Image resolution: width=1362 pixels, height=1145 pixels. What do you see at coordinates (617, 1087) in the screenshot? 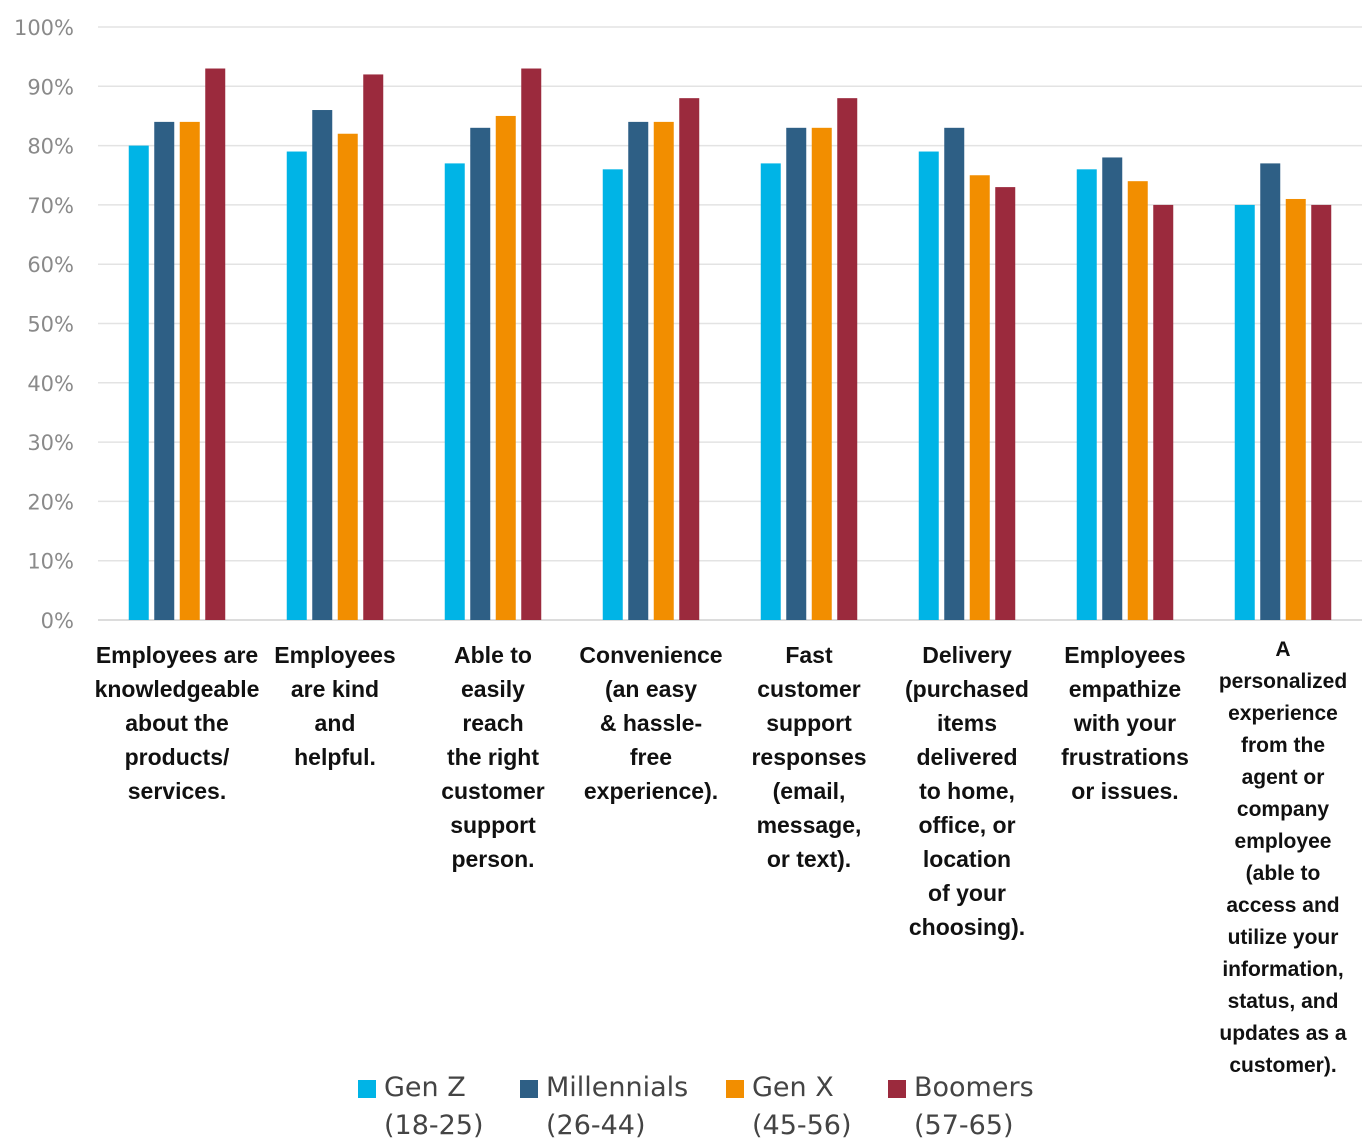
I see `legend-label-line: Millennials` at bounding box center [617, 1087].